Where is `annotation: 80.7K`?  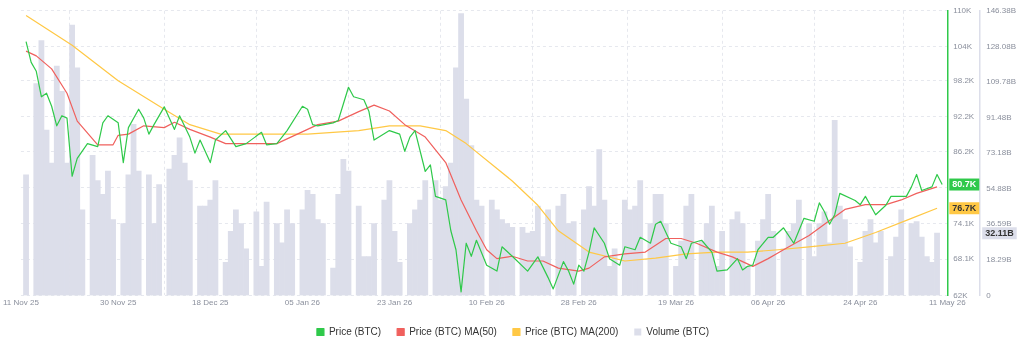
annotation: 80.7K is located at coordinates (964, 184).